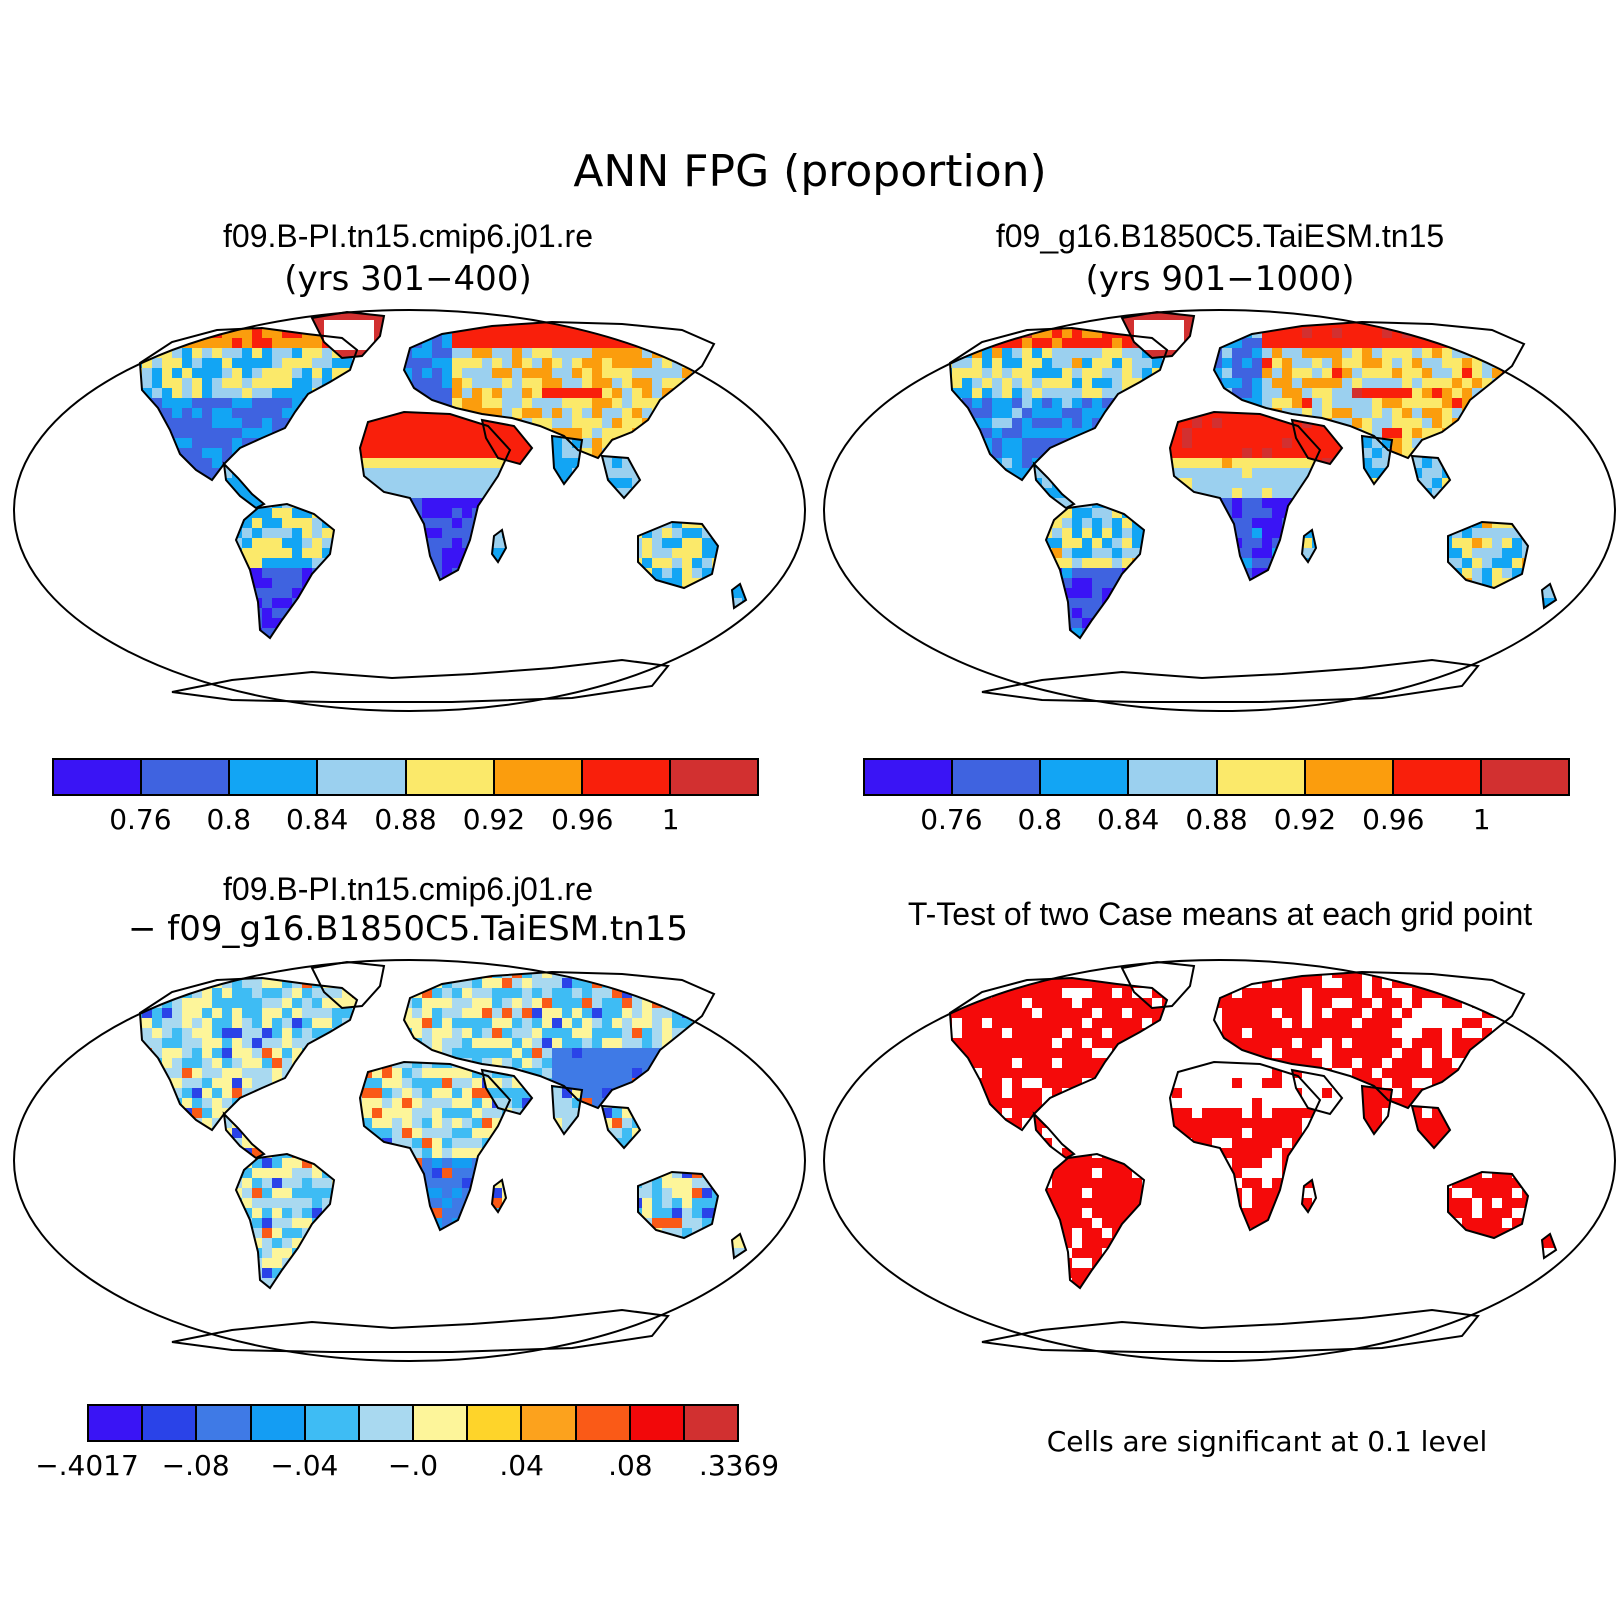  Describe the element at coordinates (630, 1466) in the screenshot. I see `colorbar-tick-label: .08` at that location.